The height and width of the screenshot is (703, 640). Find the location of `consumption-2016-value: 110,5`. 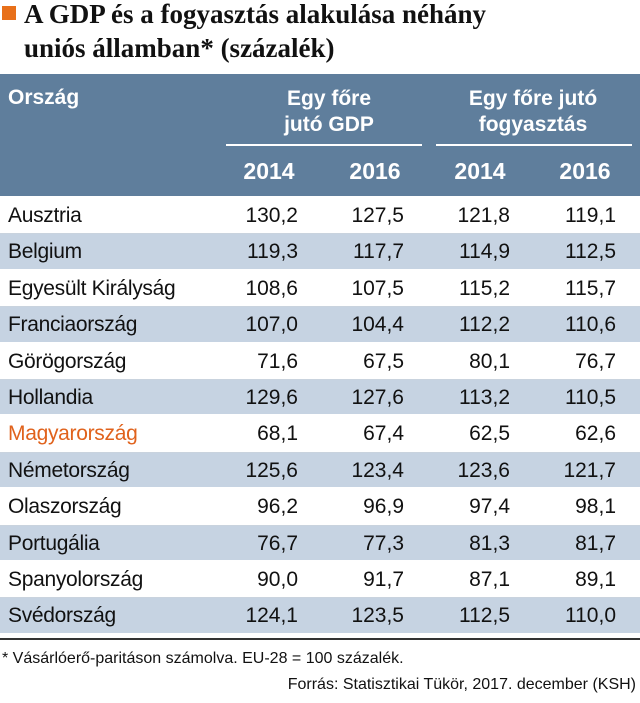

consumption-2016-value: 110,5 is located at coordinates (590, 397).